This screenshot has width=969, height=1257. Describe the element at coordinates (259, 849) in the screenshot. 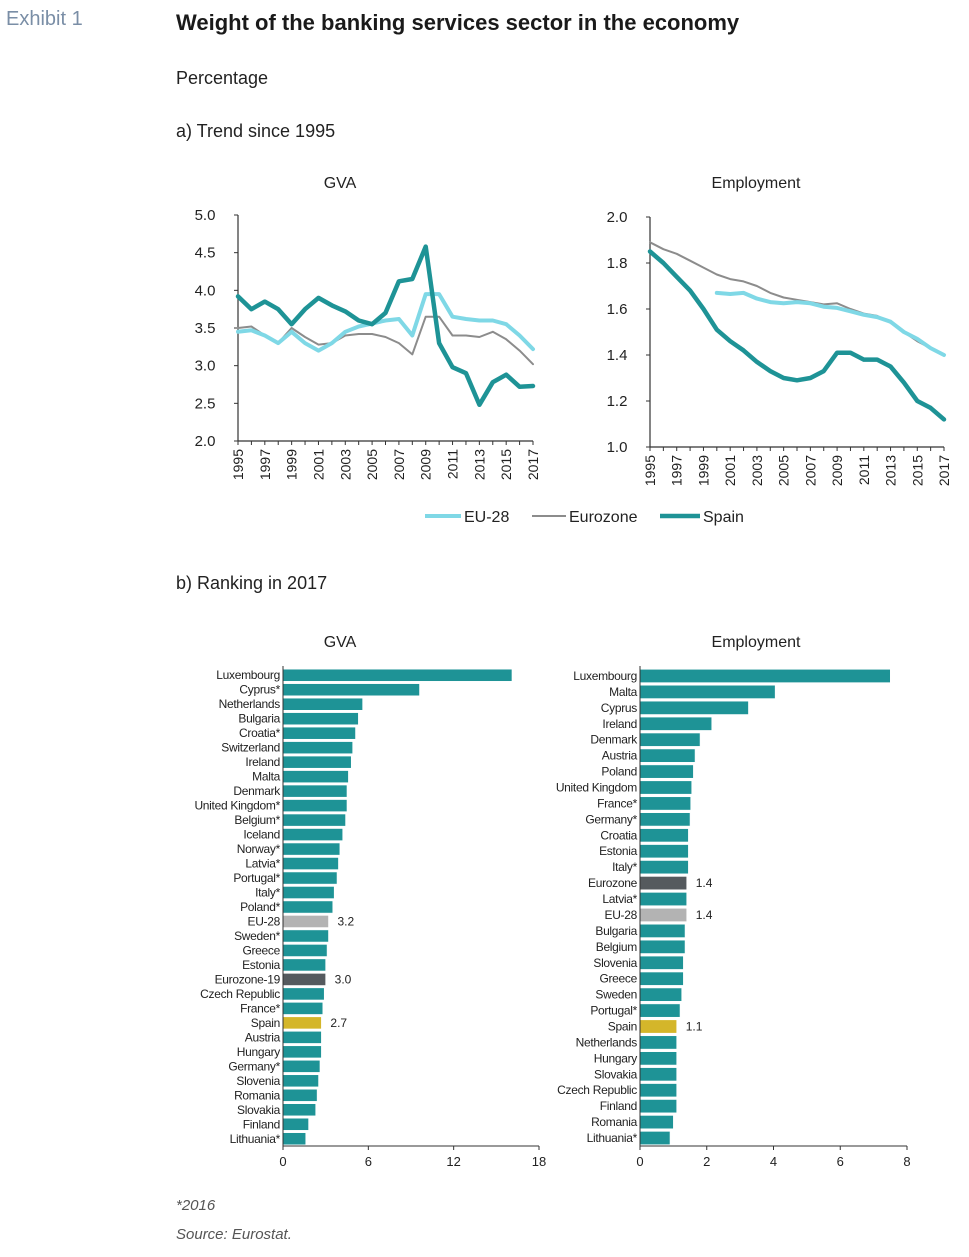

I see `bar-category-label-gva: Norway*` at that location.